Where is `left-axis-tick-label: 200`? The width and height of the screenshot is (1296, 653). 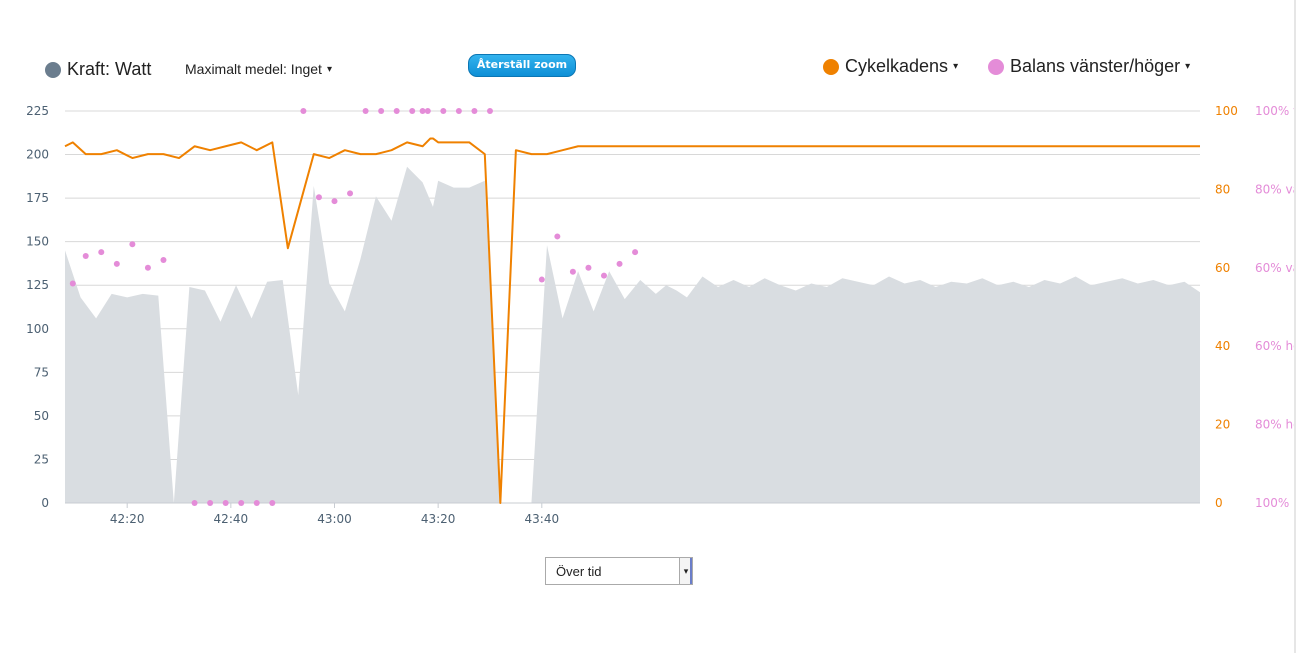
left-axis-tick-label: 200 is located at coordinates (37, 155).